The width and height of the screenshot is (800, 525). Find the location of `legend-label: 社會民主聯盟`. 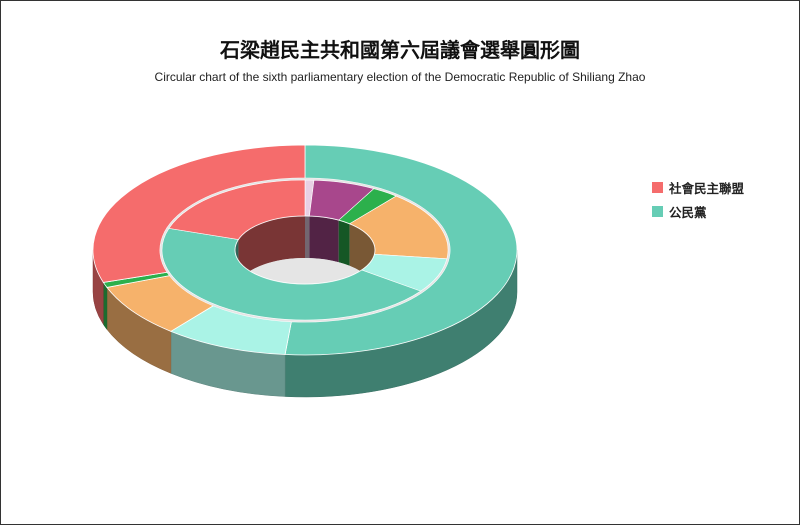

legend-label: 社會民主聯盟 is located at coordinates (707, 188).